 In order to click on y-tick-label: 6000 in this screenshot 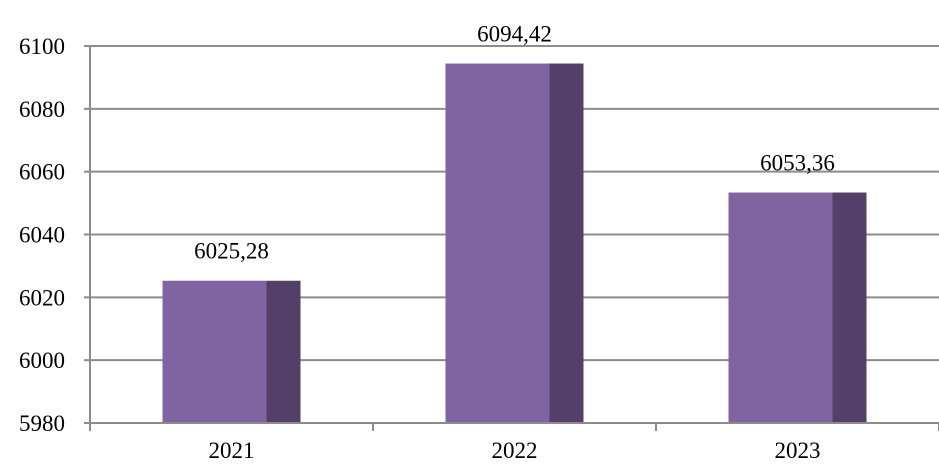, I will do `click(42, 360)`.